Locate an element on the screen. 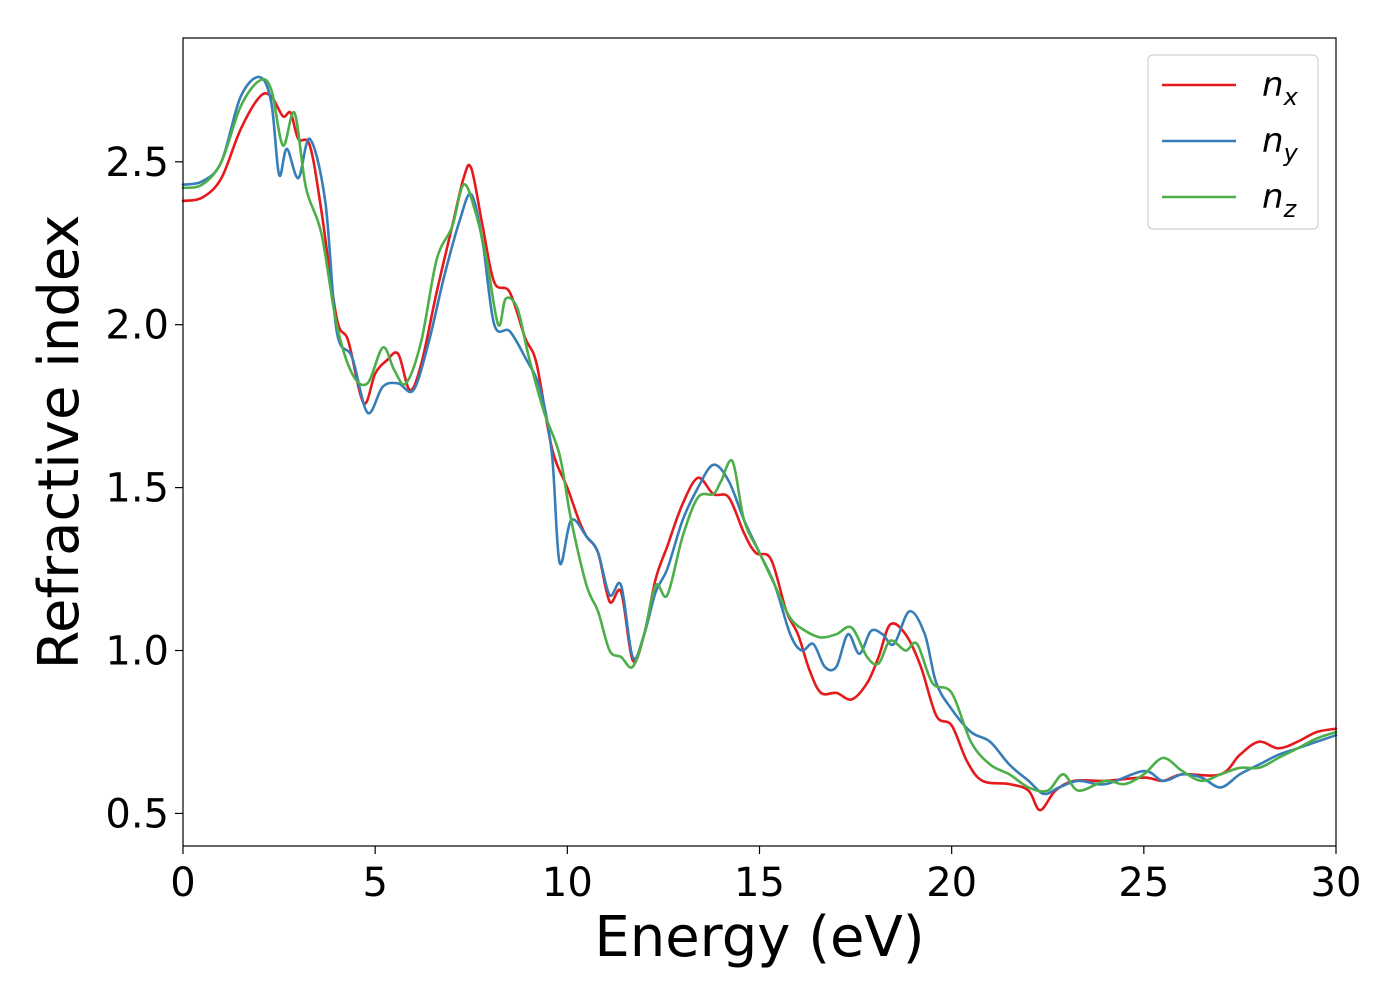  legend-label-n-y: ny is located at coordinates (1280, 144).